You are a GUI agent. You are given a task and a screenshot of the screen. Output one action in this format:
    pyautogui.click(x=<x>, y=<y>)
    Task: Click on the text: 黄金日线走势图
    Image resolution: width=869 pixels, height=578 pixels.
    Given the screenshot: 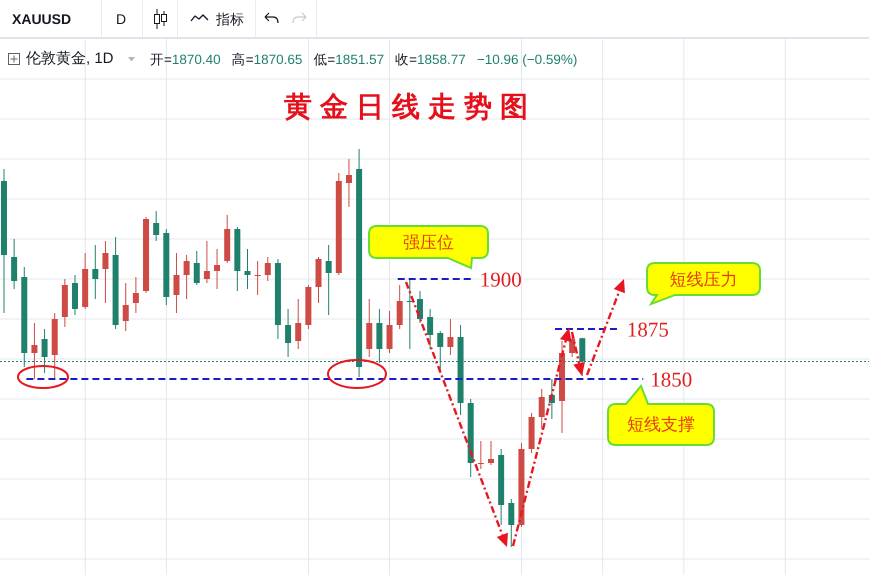 What is the action you would take?
    pyautogui.click(x=410, y=107)
    